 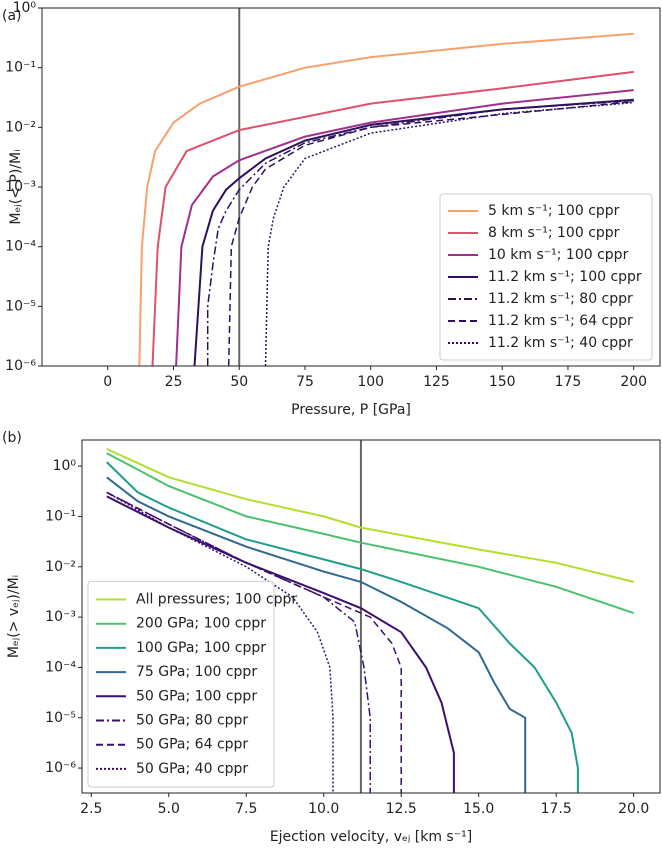 What do you see at coordinates (12, 16) in the screenshot?
I see `panel-label: (a)` at bounding box center [12, 16].